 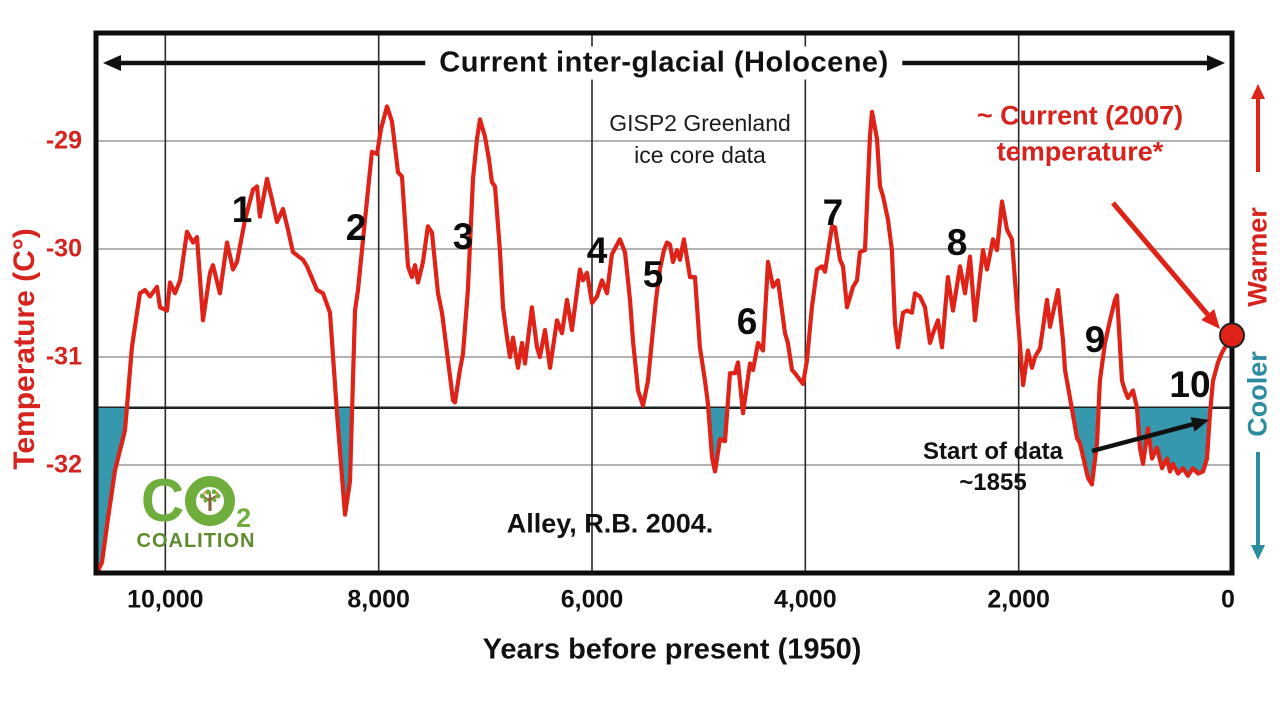 I want to click on x-tick-label-10000: 10,000, so click(x=165, y=599).